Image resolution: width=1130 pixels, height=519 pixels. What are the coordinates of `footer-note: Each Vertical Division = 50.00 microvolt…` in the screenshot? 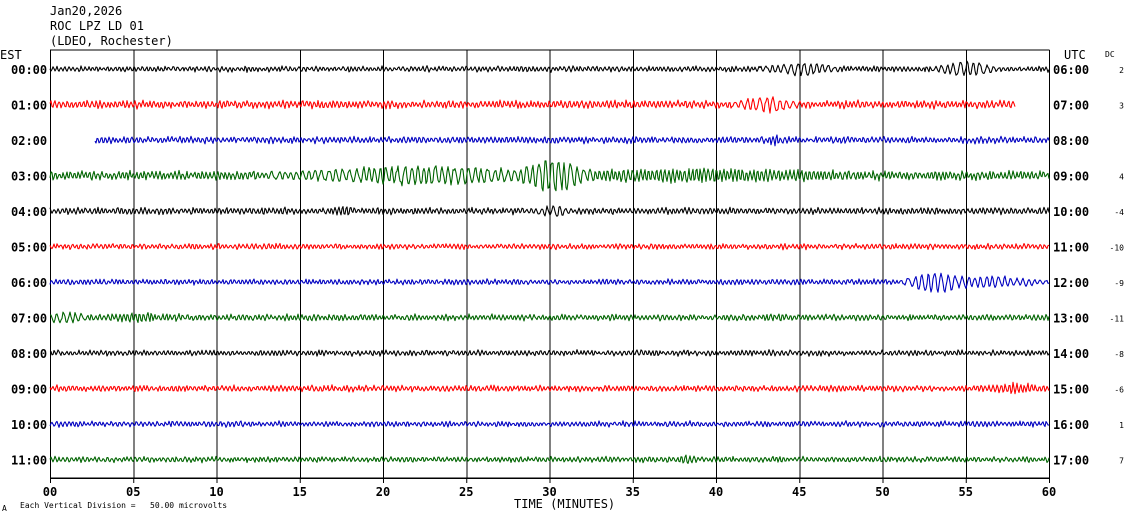 It's located at (123, 505).